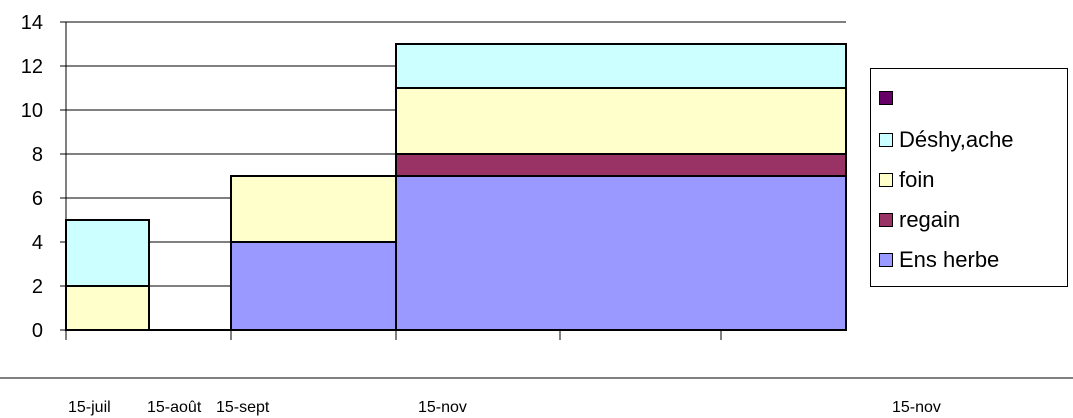 The image size is (1073, 418). I want to click on y-tick-label: 2, so click(37, 287).